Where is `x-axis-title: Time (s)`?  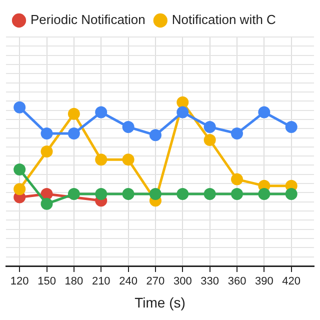 x-axis-title: Time (s) is located at coordinates (160, 302).